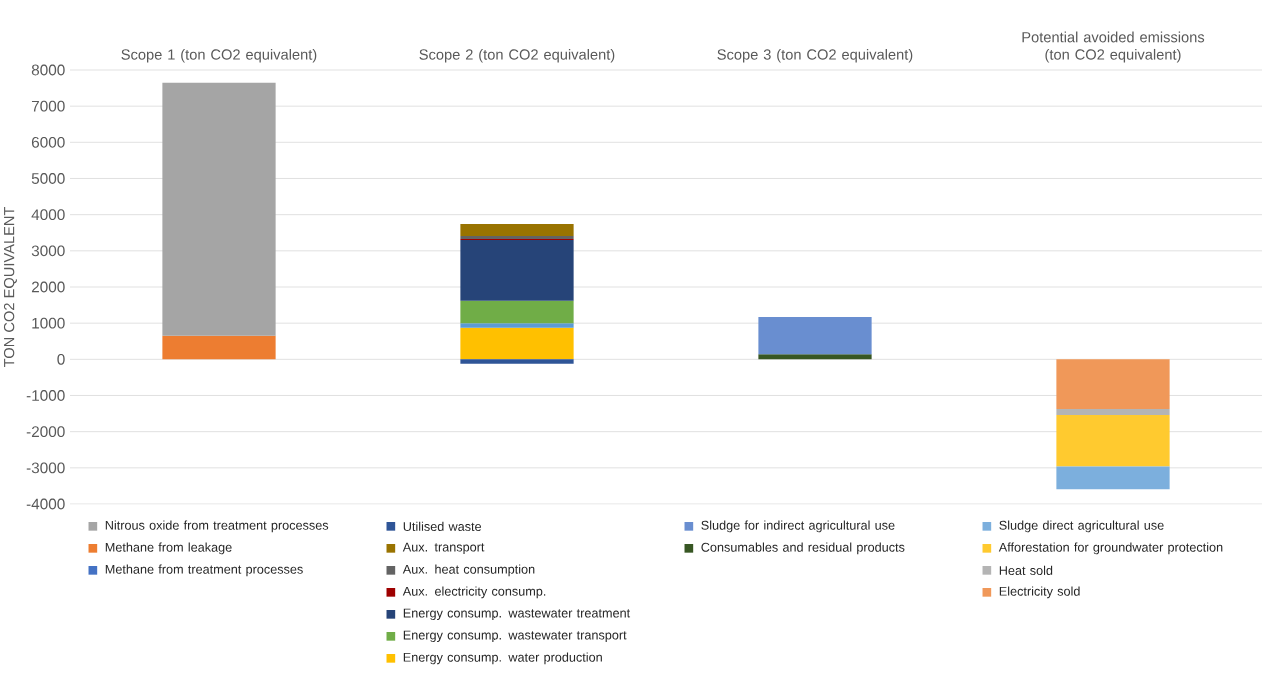 The width and height of the screenshot is (1262, 682). Describe the element at coordinates (48, 215) in the screenshot. I see `y-tick-label: 4000` at that location.